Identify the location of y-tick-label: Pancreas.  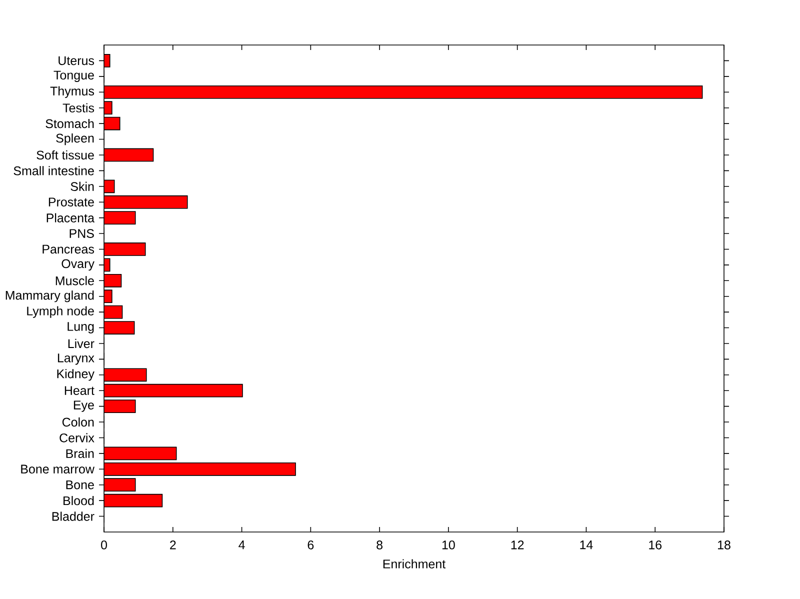
(68, 249).